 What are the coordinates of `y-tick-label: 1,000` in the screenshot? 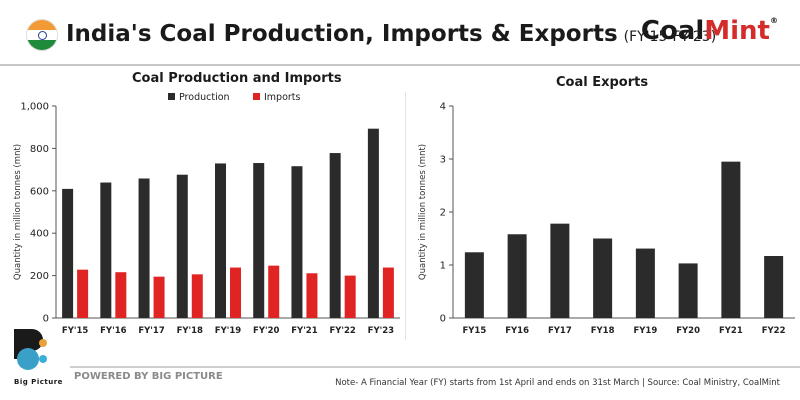 It's located at (34, 107).